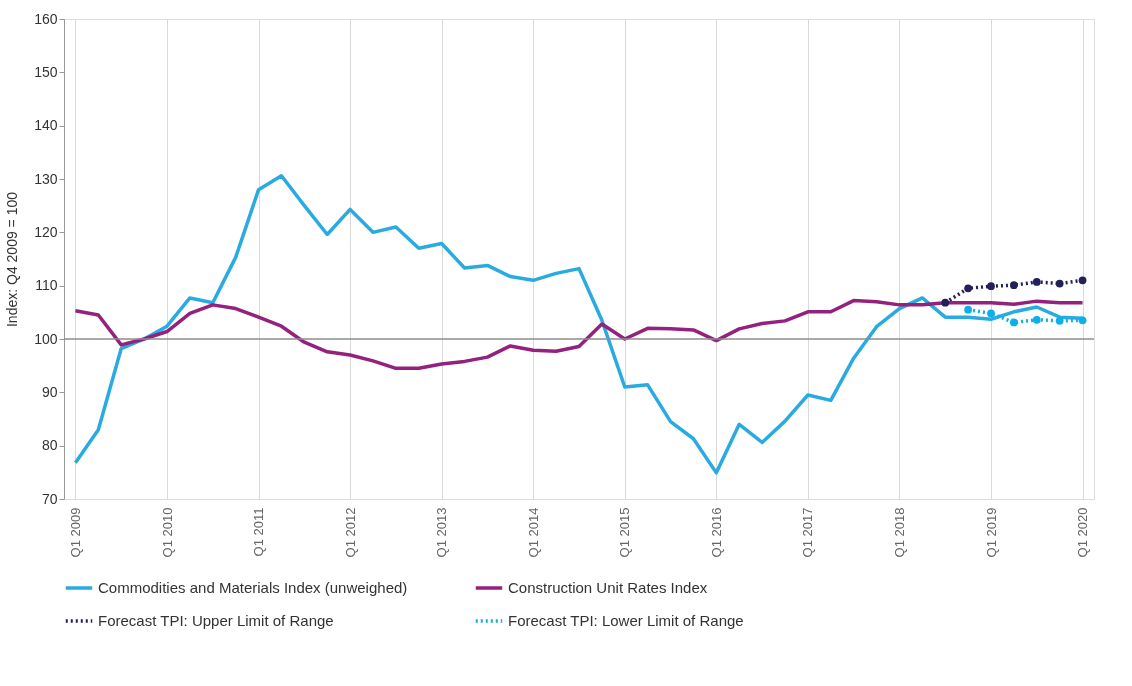 The width and height of the screenshot is (1132, 686). I want to click on y-tick-label: 140, so click(46, 125).